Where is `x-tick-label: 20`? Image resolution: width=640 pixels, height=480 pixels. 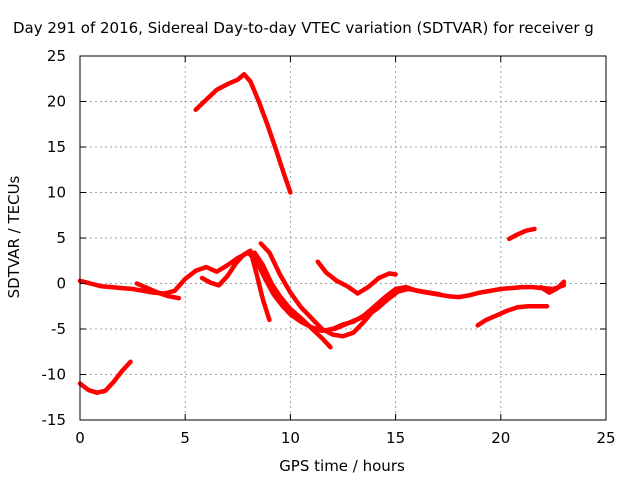 x-tick-label: 20 is located at coordinates (500, 438).